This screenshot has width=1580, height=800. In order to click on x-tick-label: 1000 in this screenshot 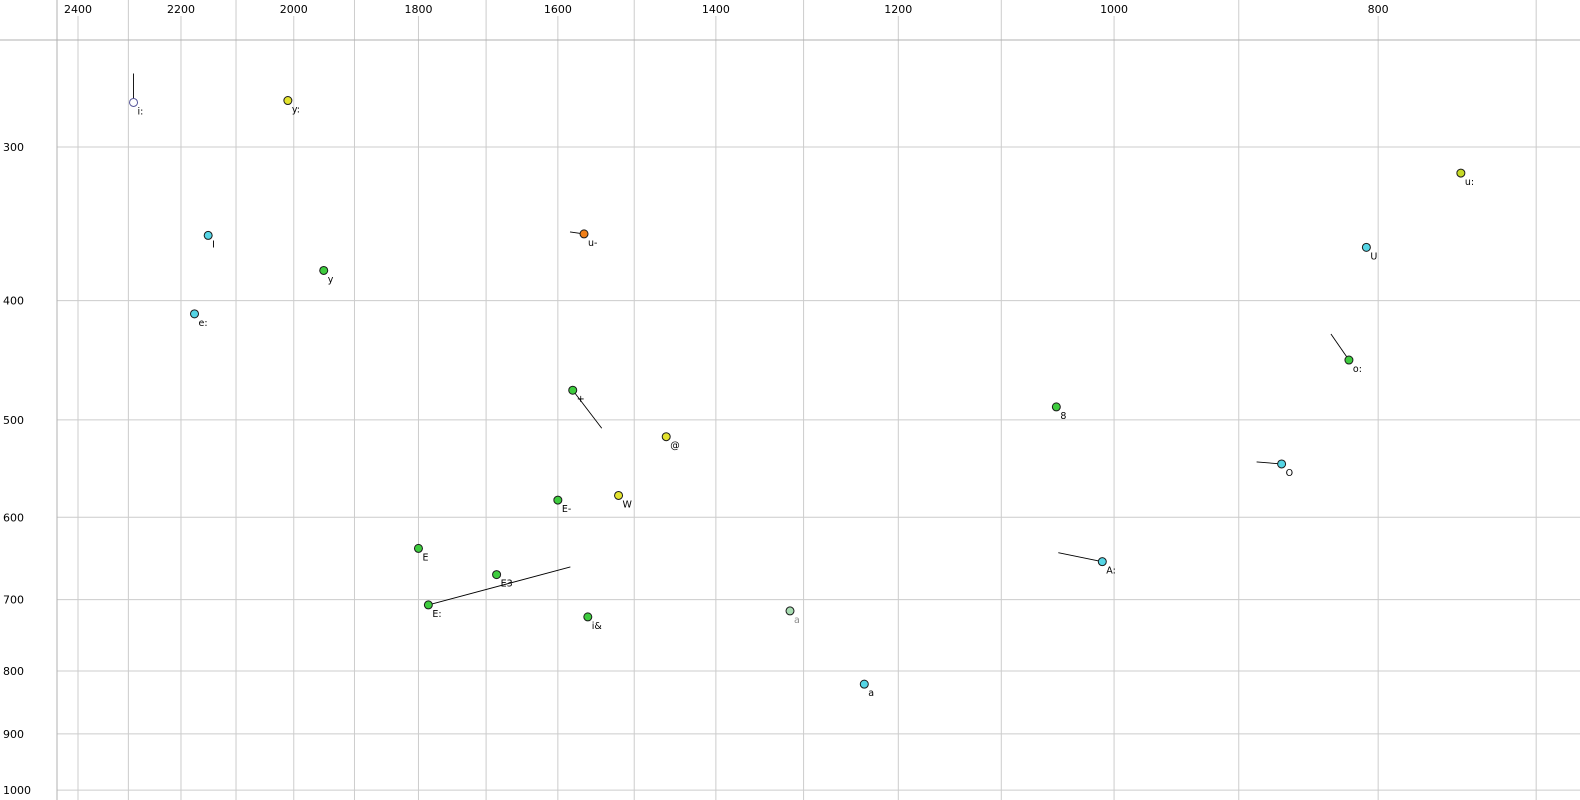, I will do `click(1114, 9)`.